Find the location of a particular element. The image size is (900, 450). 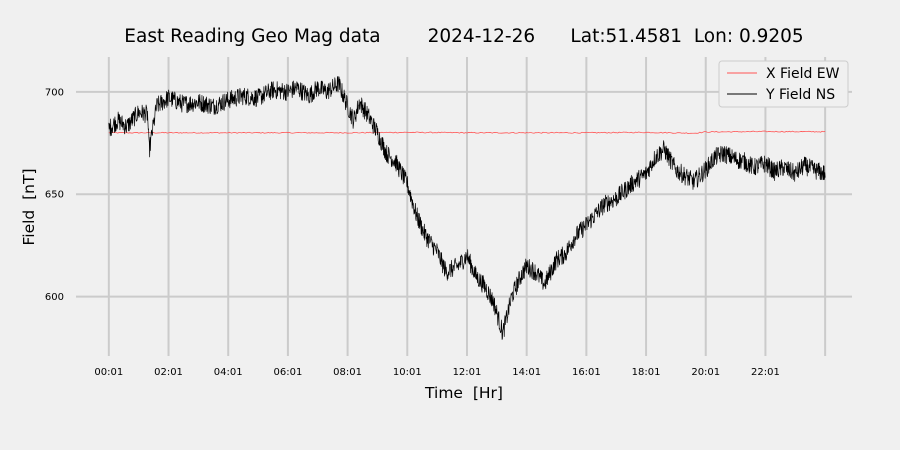

x-axis-label: Time [Hr] is located at coordinates (463, 393).